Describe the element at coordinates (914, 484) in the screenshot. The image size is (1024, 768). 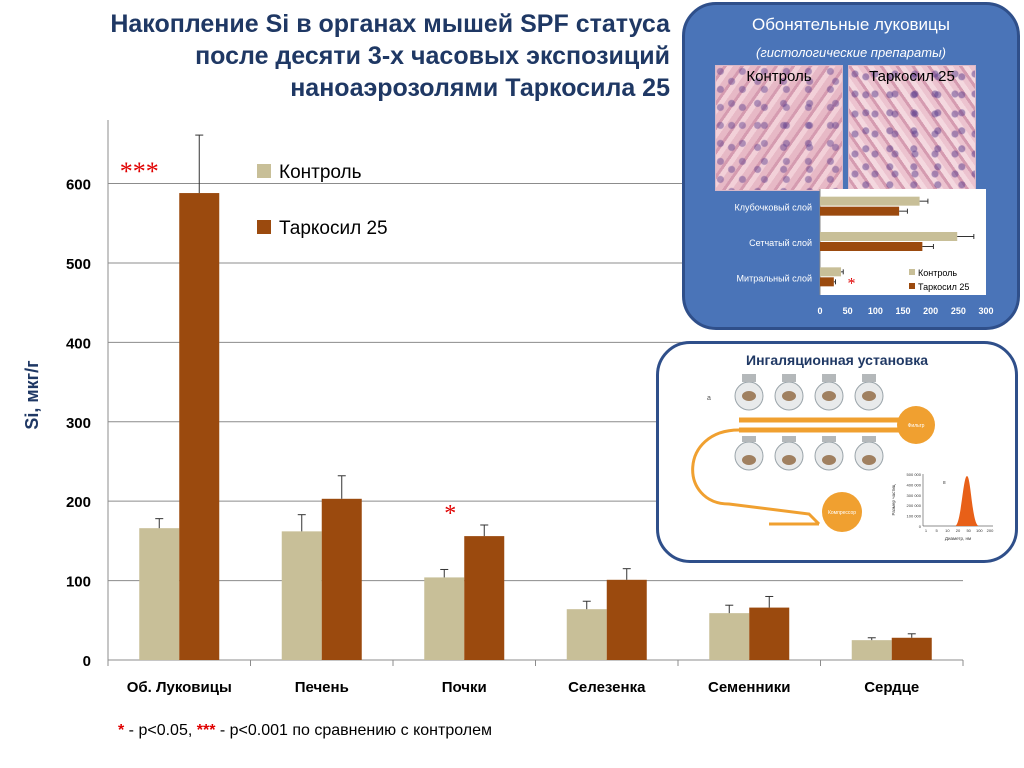
I see `dist-y-tick-label: 400 000` at that location.